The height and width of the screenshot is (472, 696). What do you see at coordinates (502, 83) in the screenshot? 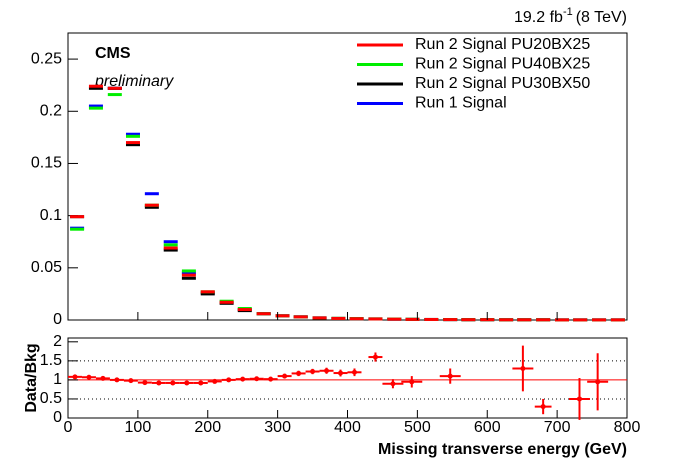
I see `legend-label: Run 2 Signal PU30BX50` at bounding box center [502, 83].